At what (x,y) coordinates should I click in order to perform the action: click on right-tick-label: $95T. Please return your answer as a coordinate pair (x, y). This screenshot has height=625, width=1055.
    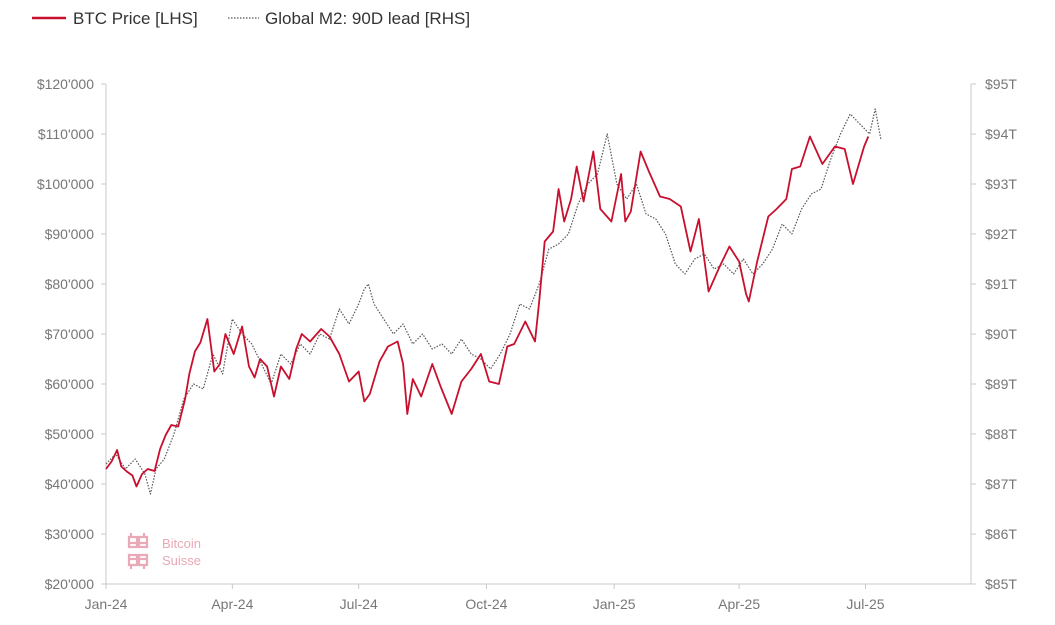
    Looking at the image, I should click on (1001, 84).